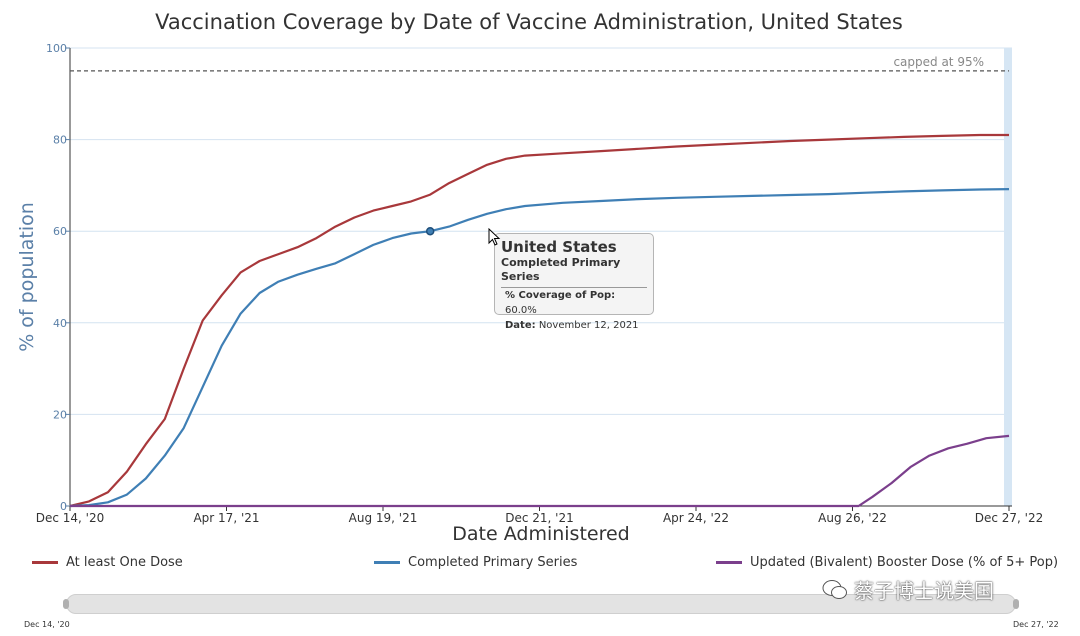  What do you see at coordinates (494, 237) in the screenshot?
I see `mouse-cursor-icon` at bounding box center [494, 237].